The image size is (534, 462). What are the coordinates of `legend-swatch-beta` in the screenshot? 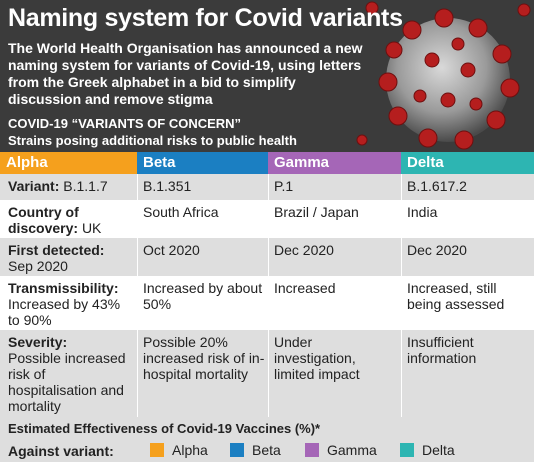 It's located at (237, 450).